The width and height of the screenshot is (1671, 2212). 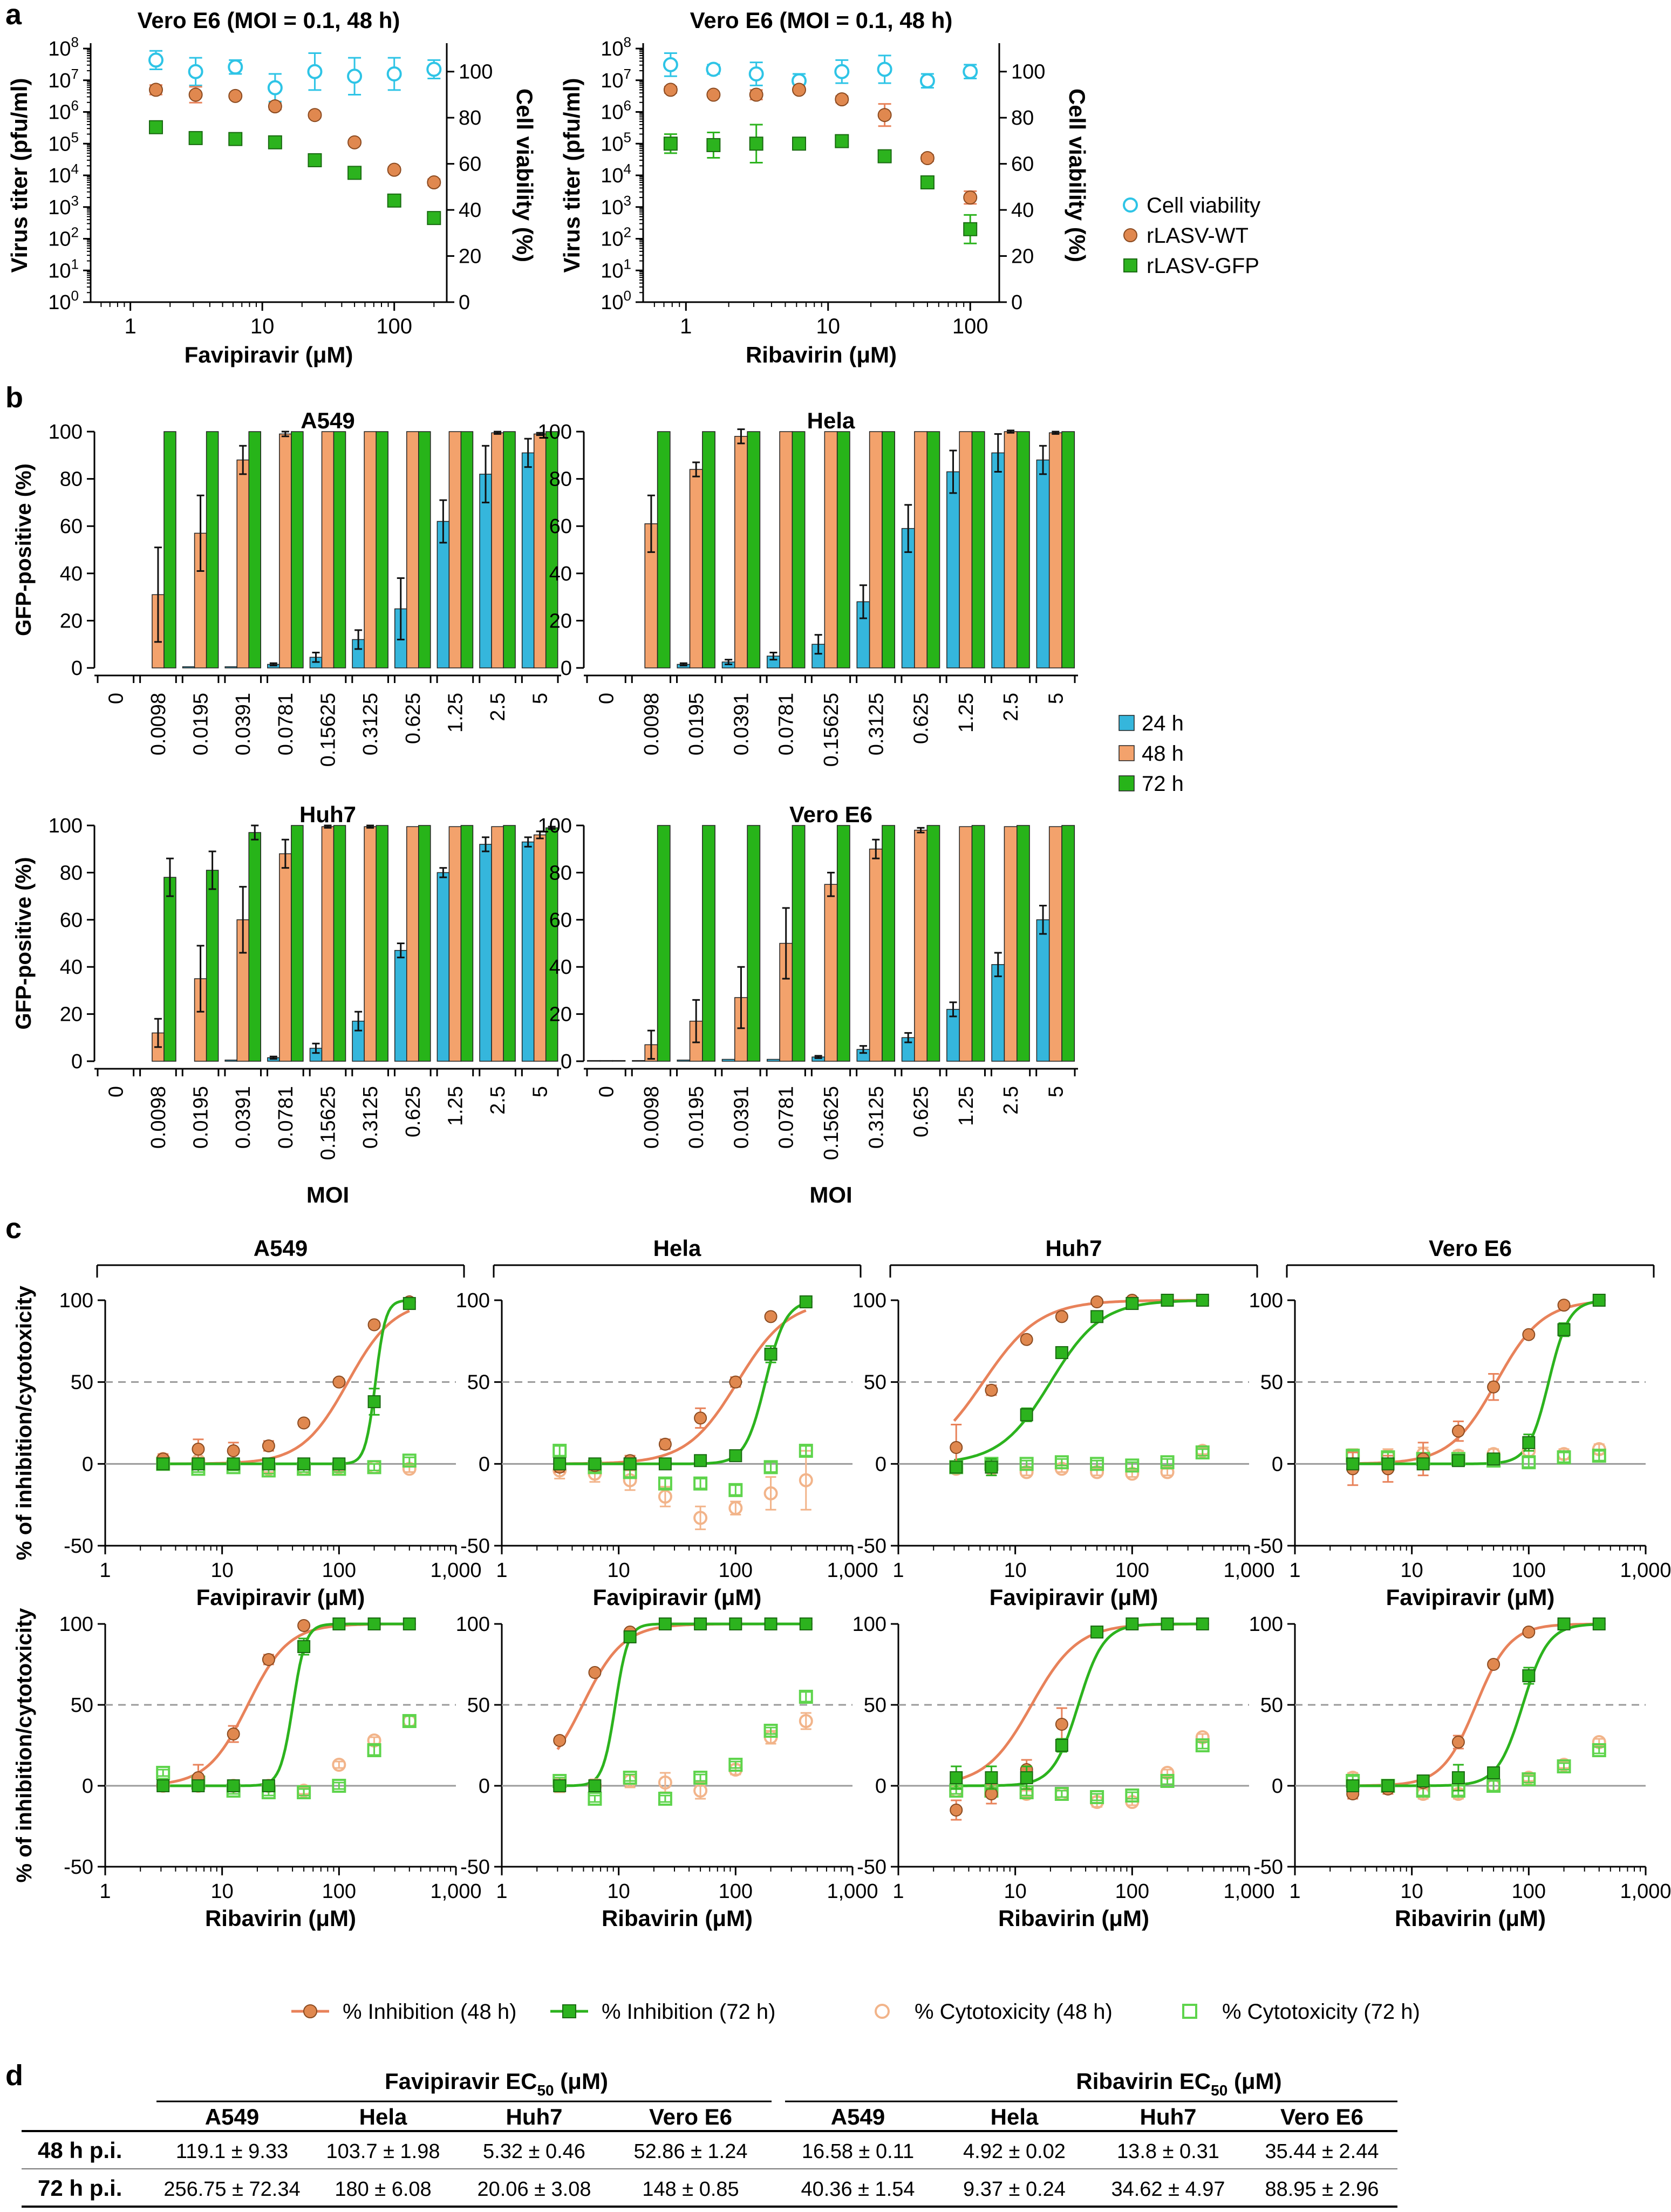 What do you see at coordinates (244, 1117) in the screenshot?
I see `x-tick-label: 0.0391` at bounding box center [244, 1117].